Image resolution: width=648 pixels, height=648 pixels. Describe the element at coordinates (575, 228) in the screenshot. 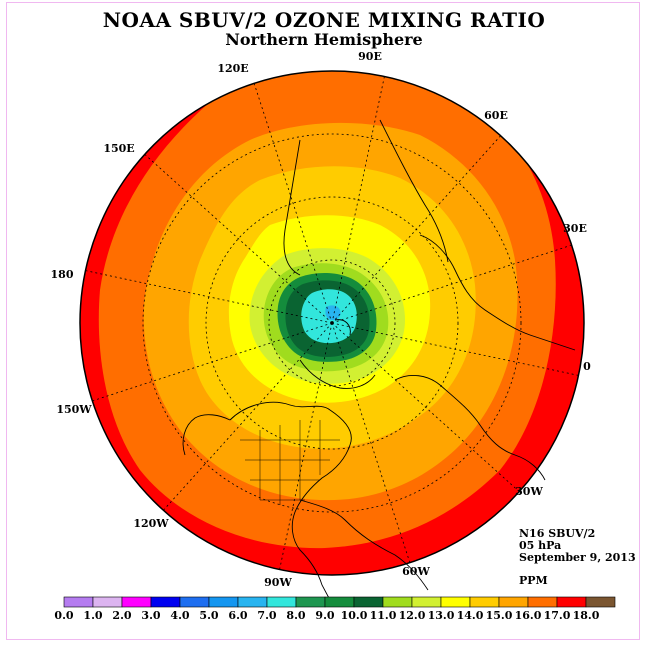

I see `lon-label-30e: 30E` at that location.